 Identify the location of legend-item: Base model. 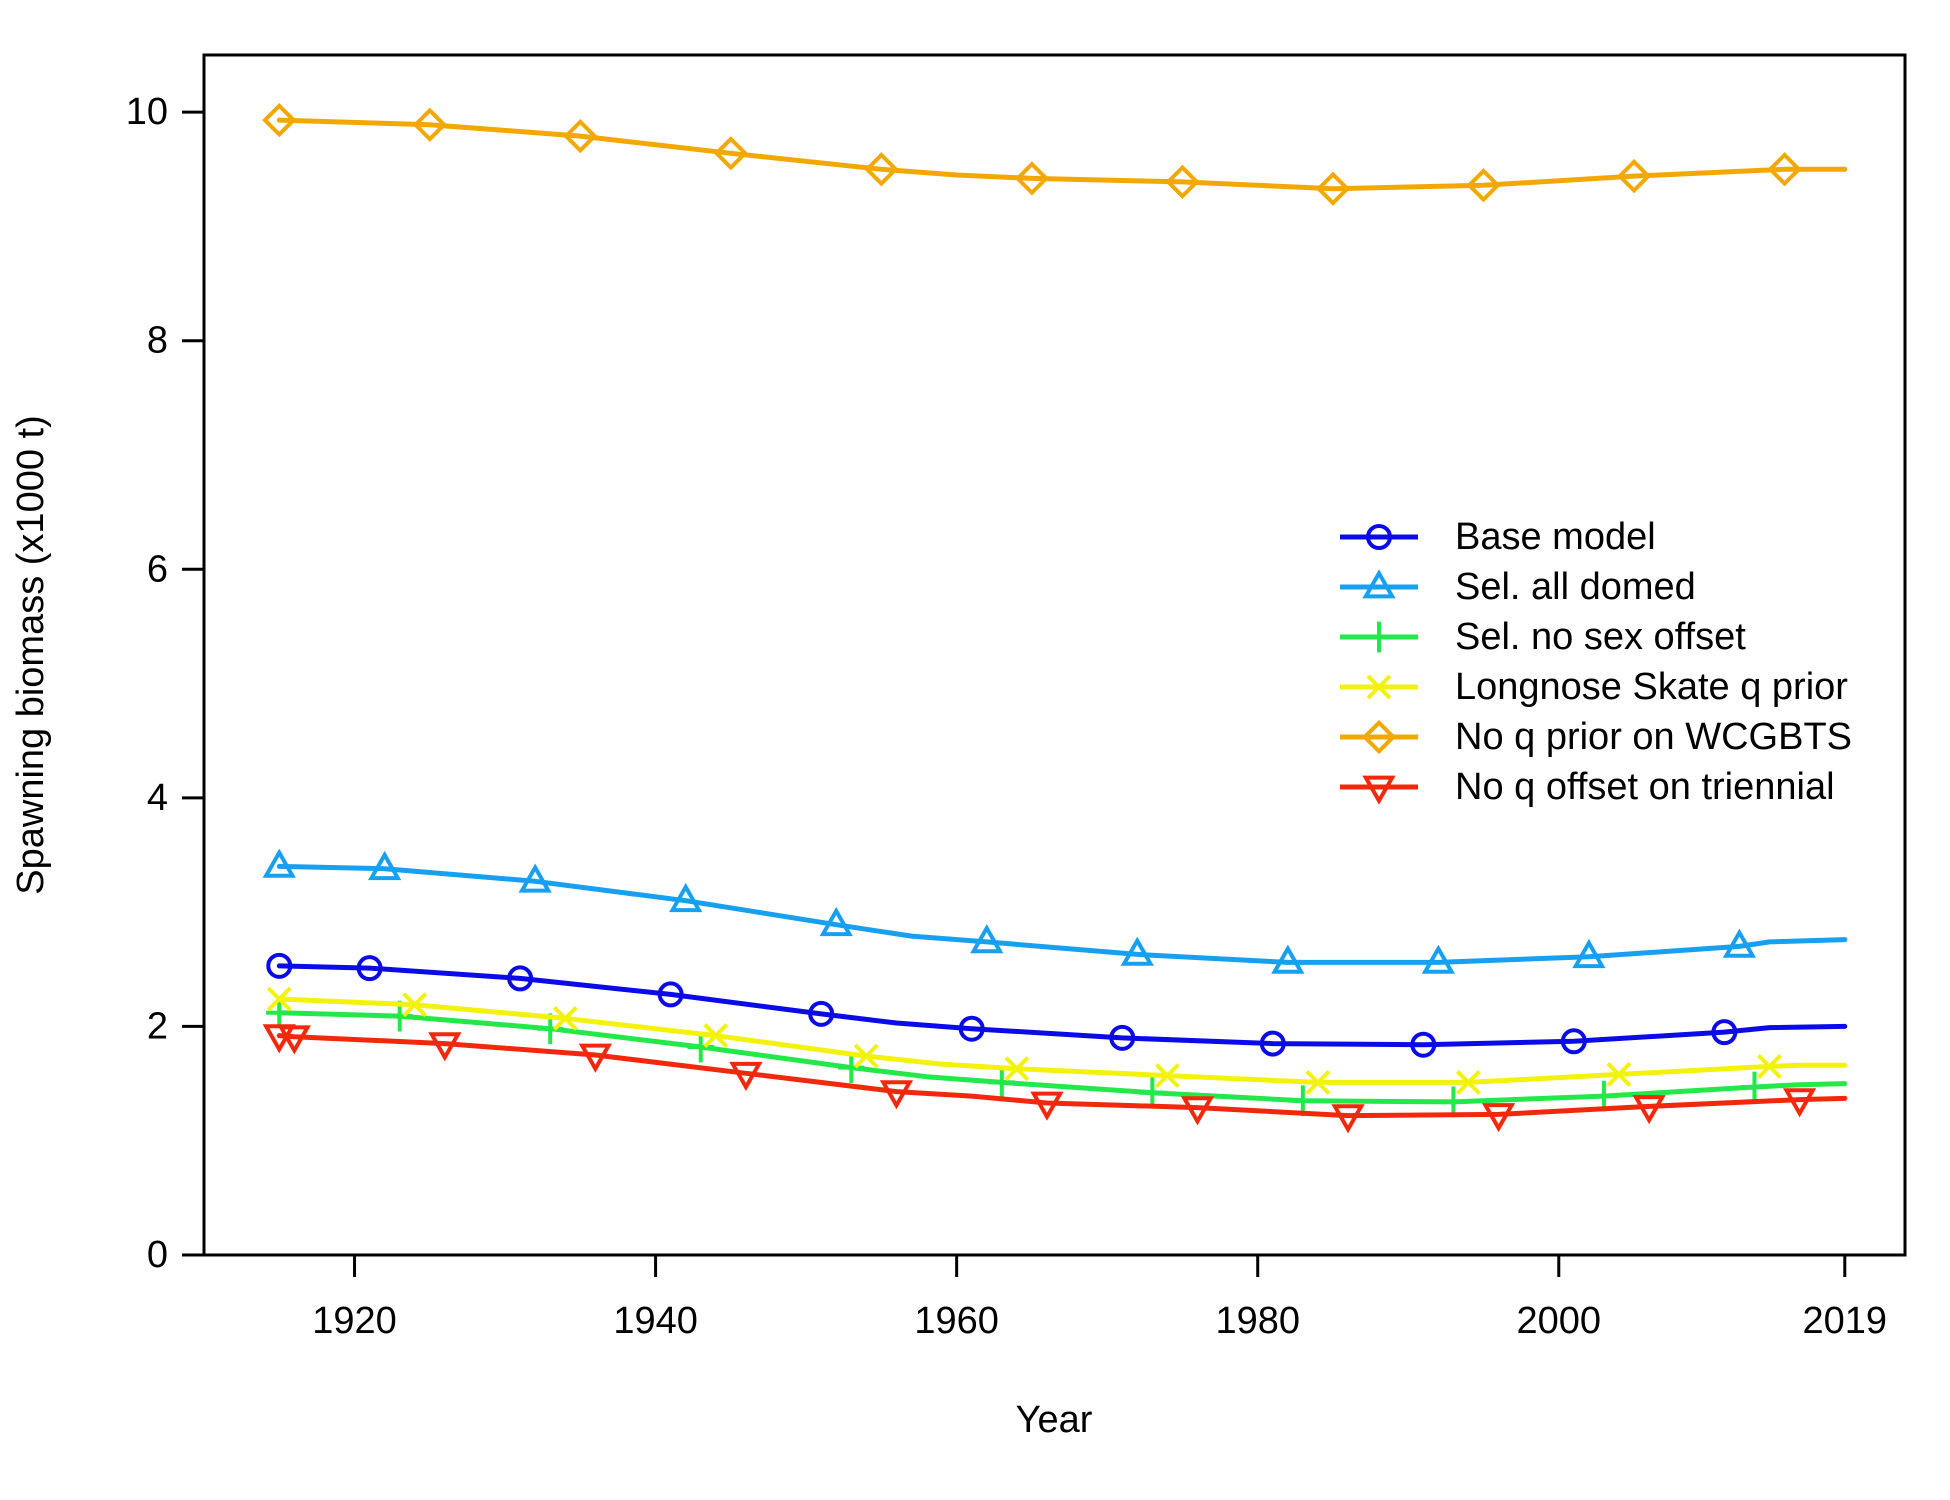
(1498, 537).